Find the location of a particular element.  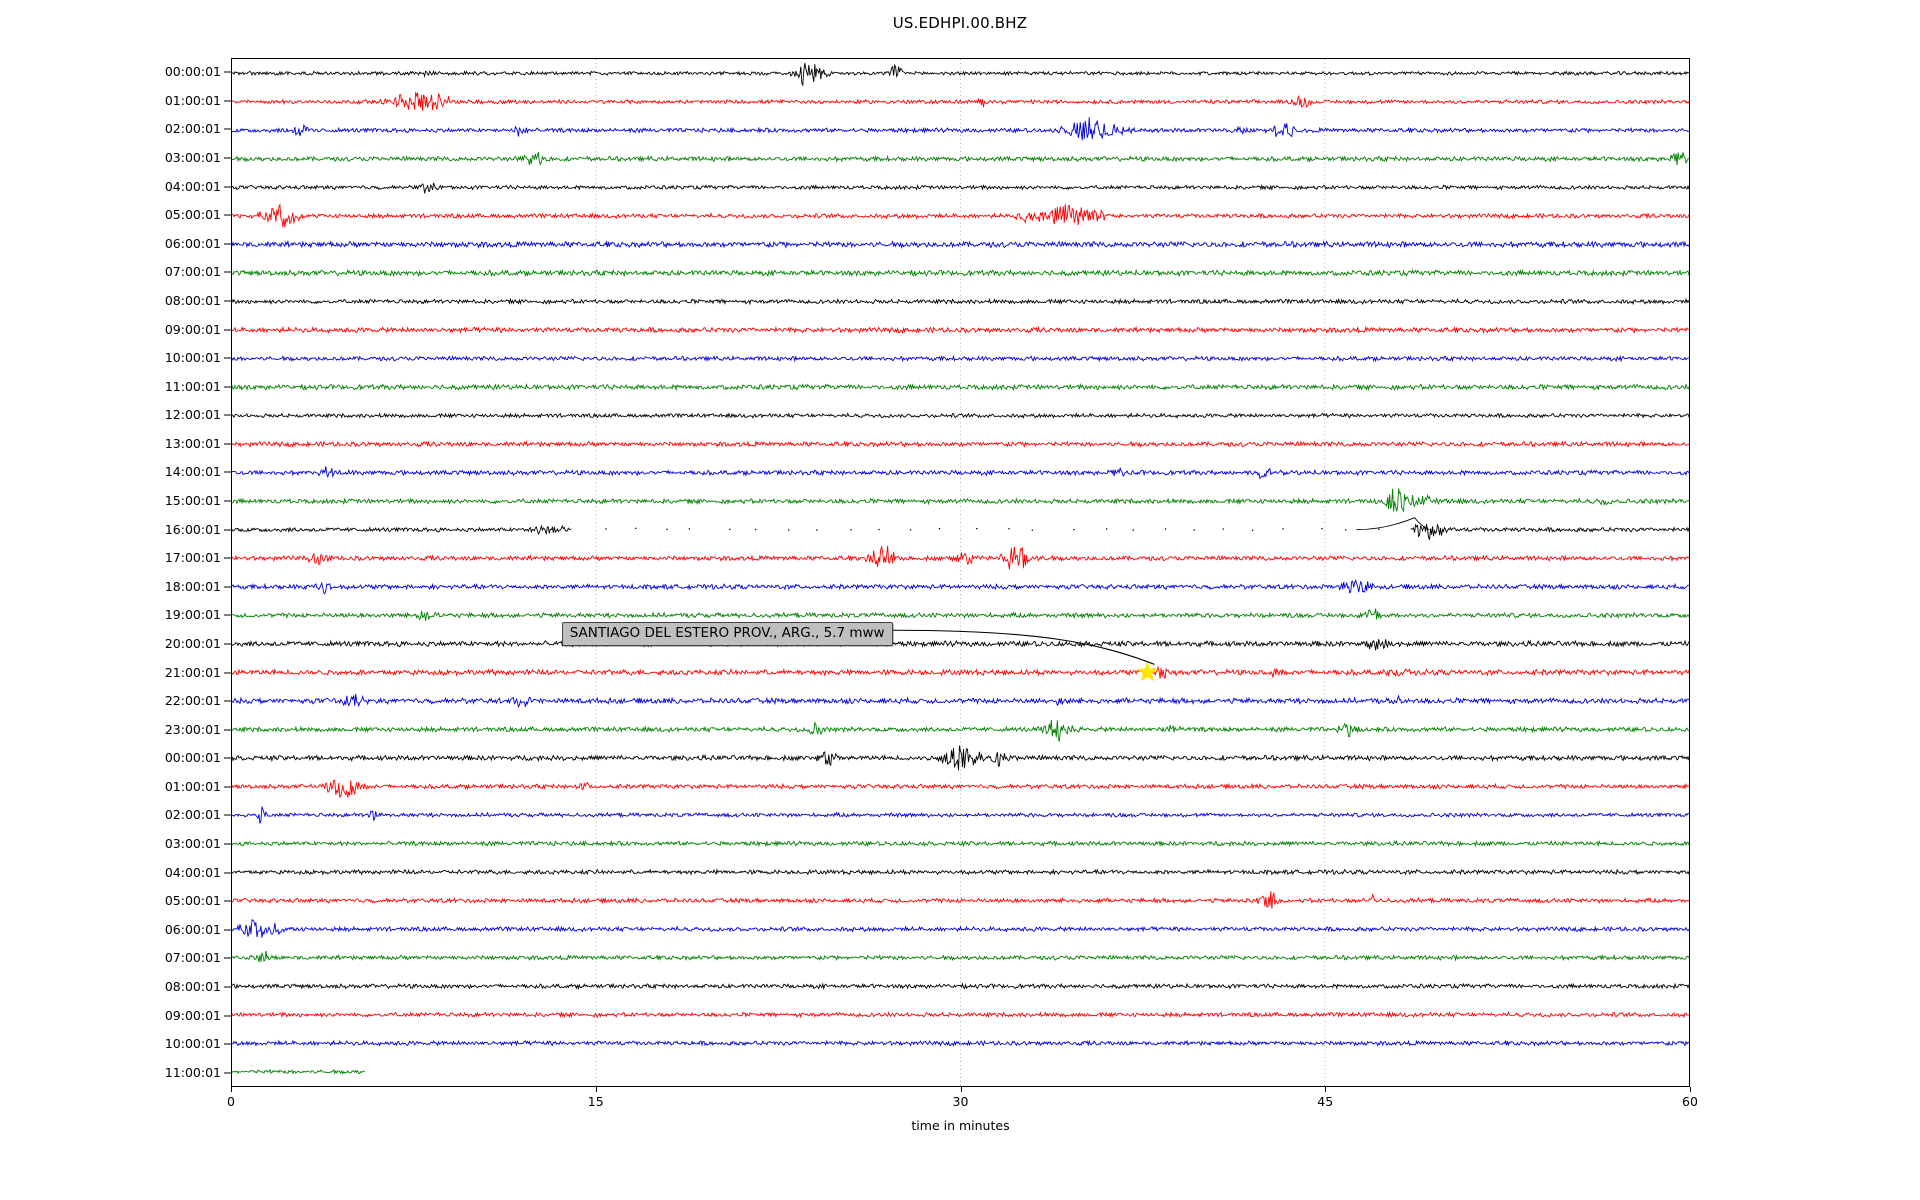

y-axis-tick-label: 13:00:01 is located at coordinates (192, 443).